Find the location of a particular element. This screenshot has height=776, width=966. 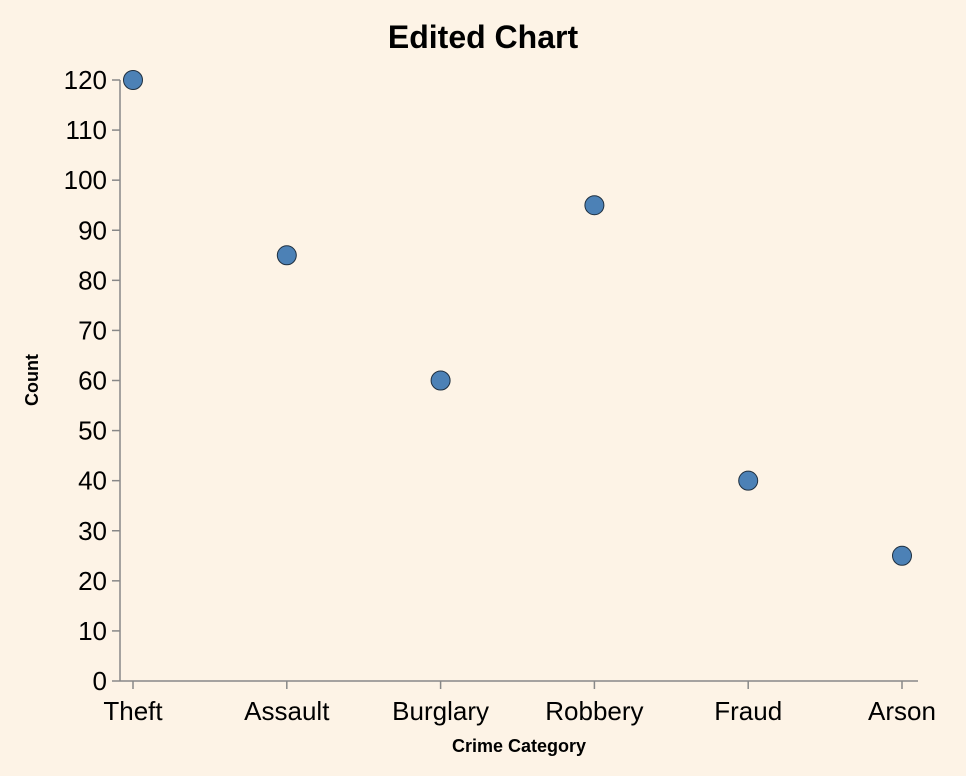

y-tick-label: 0 is located at coordinates (100, 681).